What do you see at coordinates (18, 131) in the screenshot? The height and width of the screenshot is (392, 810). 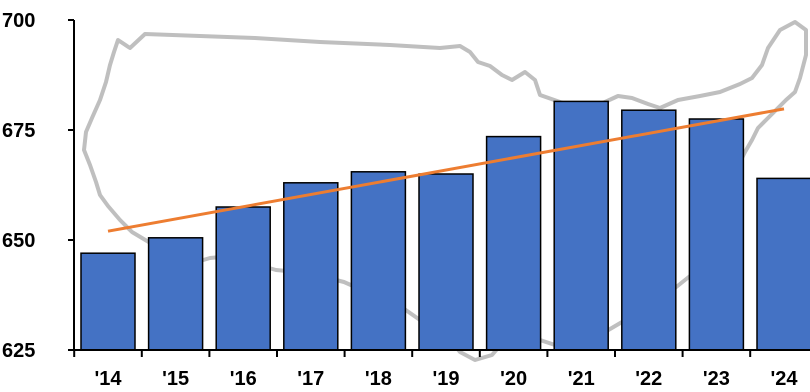 I see `y-tick-label: 675` at bounding box center [18, 131].